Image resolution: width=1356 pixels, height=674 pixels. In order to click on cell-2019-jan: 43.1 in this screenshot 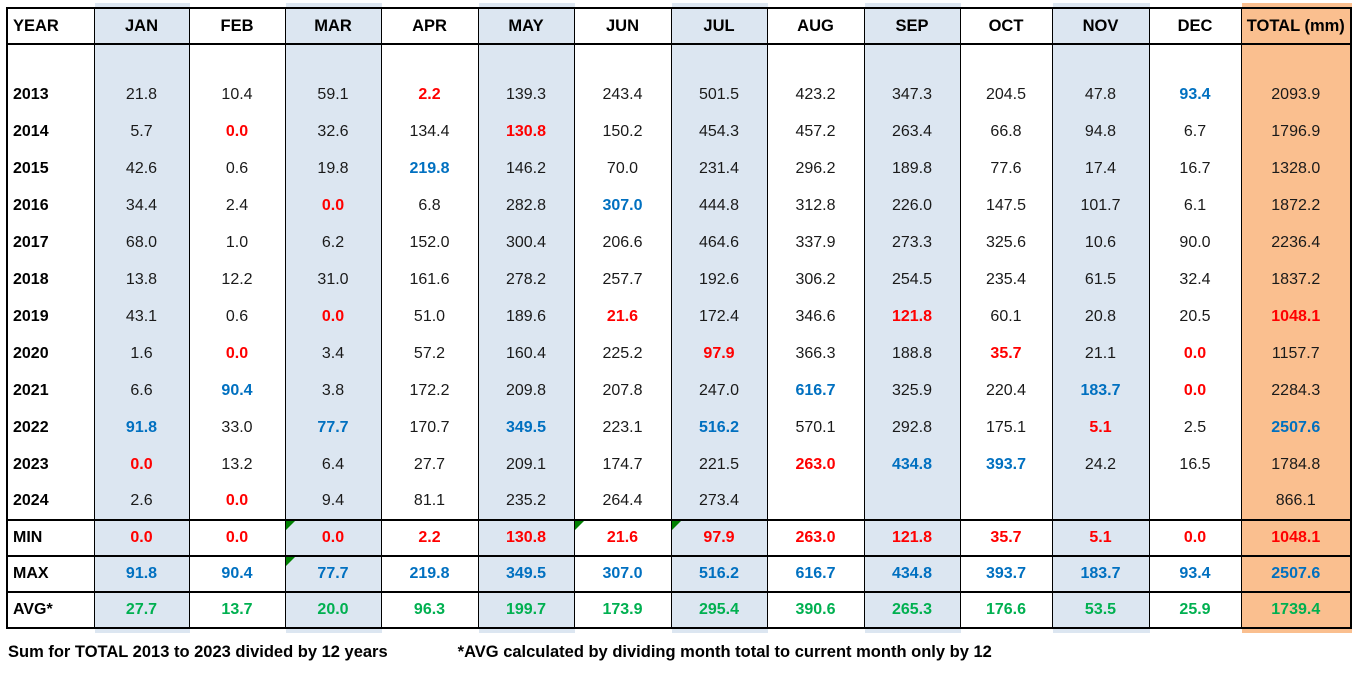, I will do `click(141, 316)`.